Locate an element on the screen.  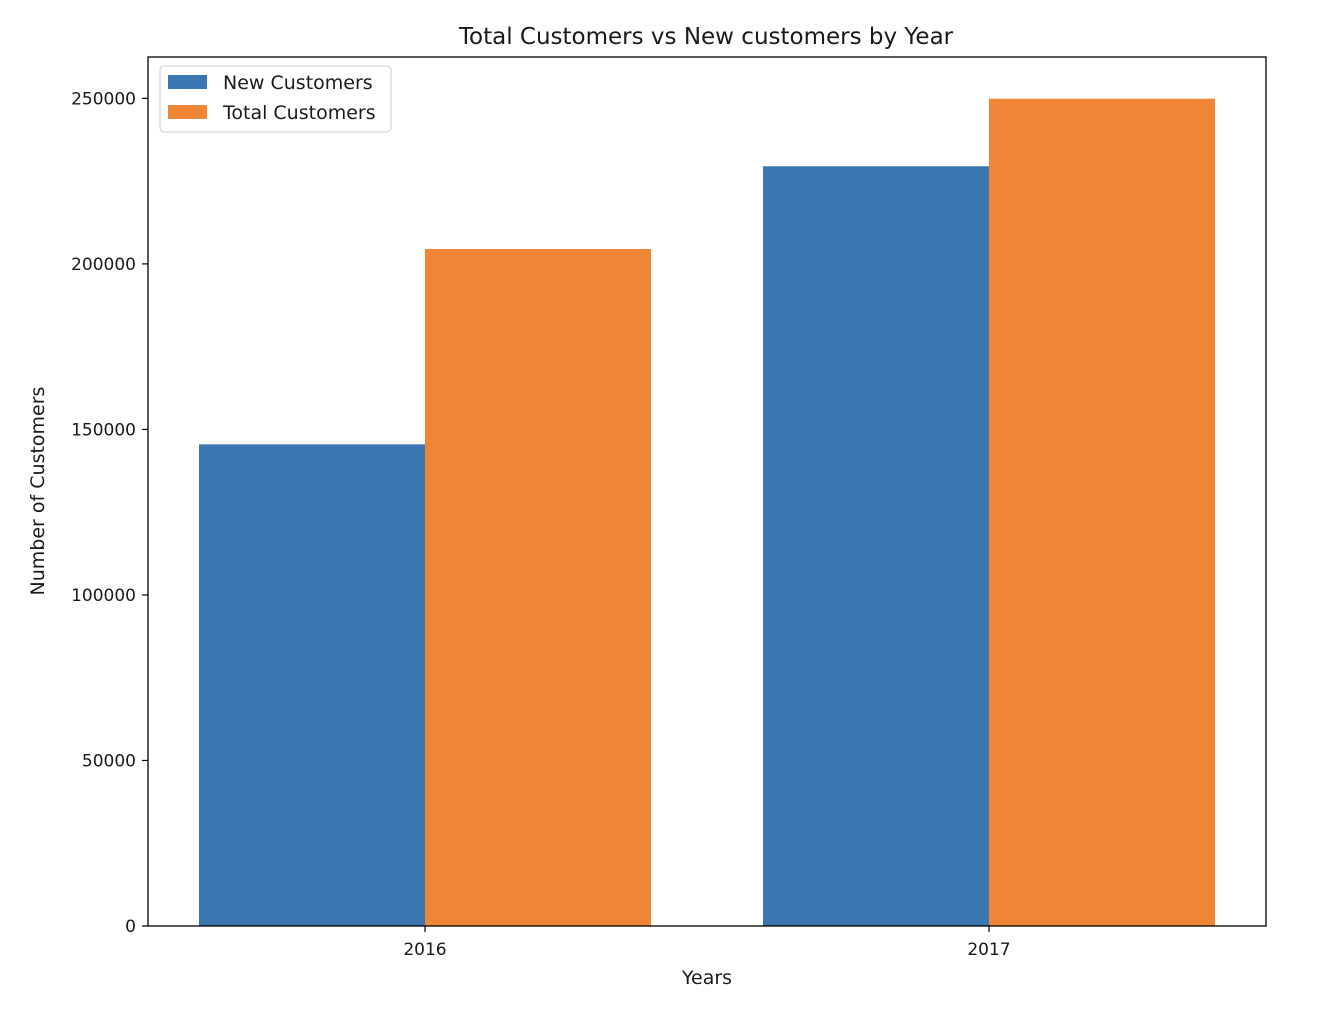
y-tick-label: 250000 is located at coordinates (103, 99).